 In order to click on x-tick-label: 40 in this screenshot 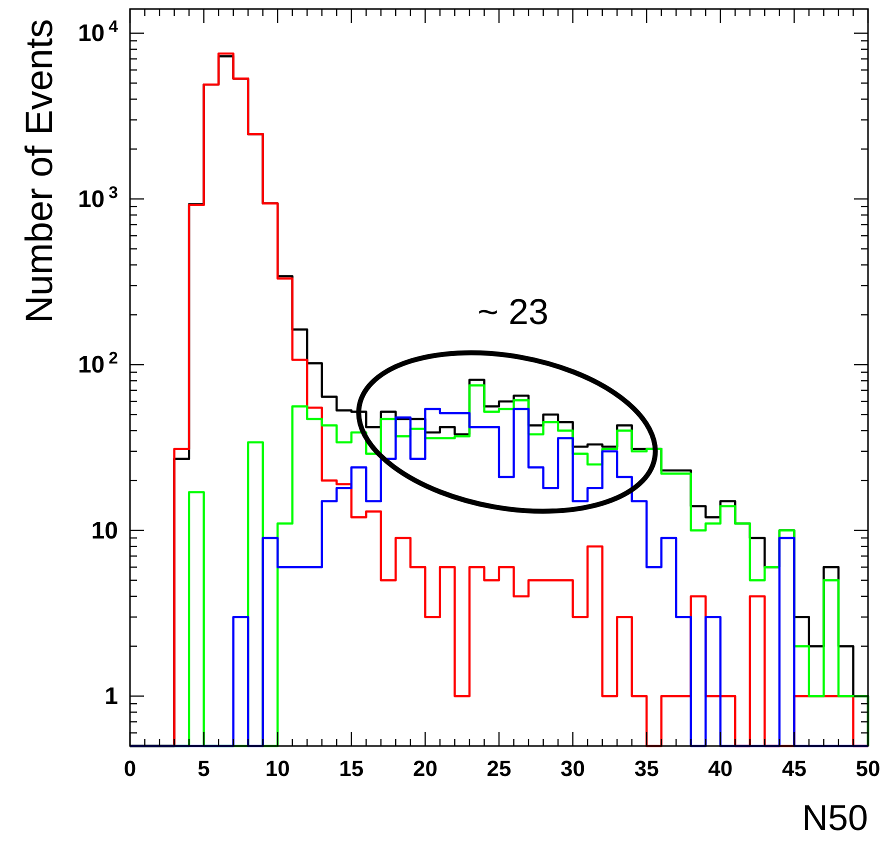, I will do `click(720, 768)`.